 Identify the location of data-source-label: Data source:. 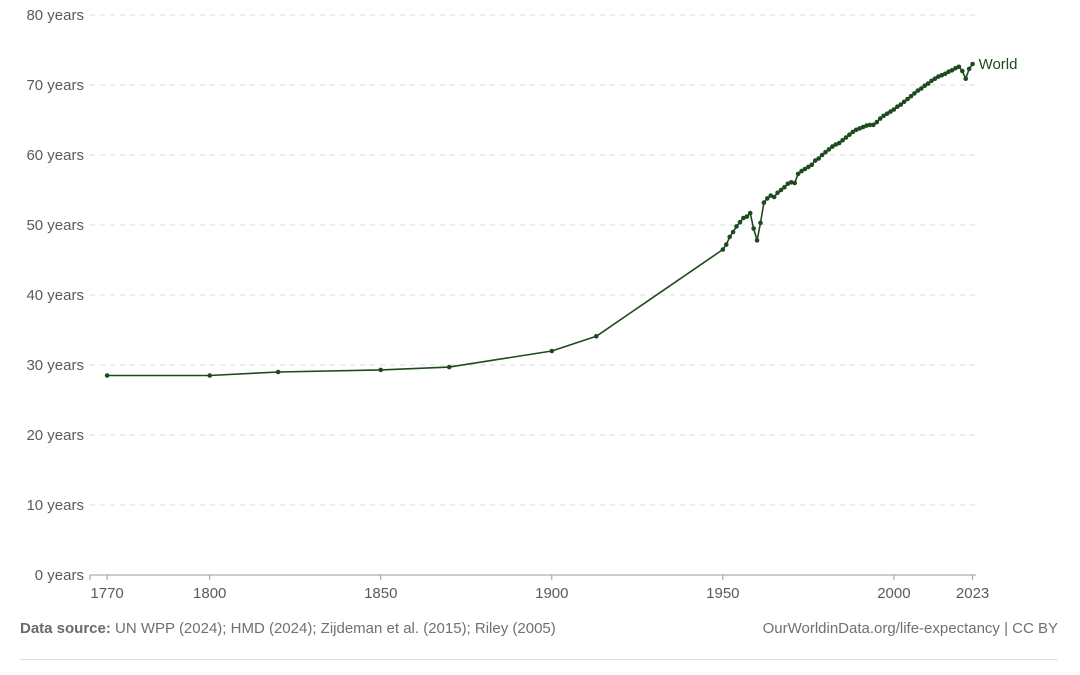
(65, 628).